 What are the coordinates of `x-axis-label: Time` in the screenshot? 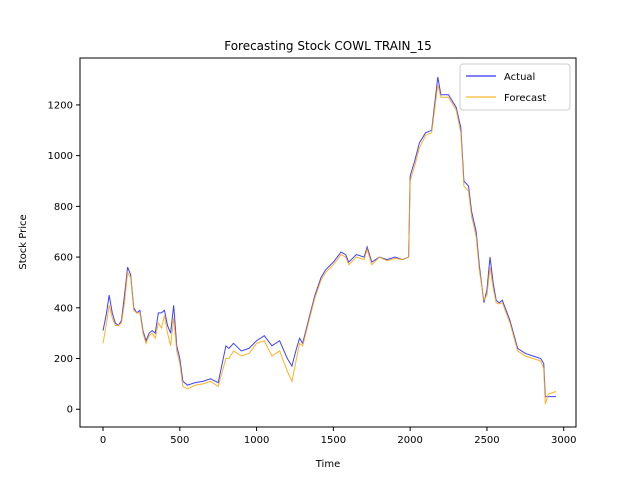 It's located at (327, 464).